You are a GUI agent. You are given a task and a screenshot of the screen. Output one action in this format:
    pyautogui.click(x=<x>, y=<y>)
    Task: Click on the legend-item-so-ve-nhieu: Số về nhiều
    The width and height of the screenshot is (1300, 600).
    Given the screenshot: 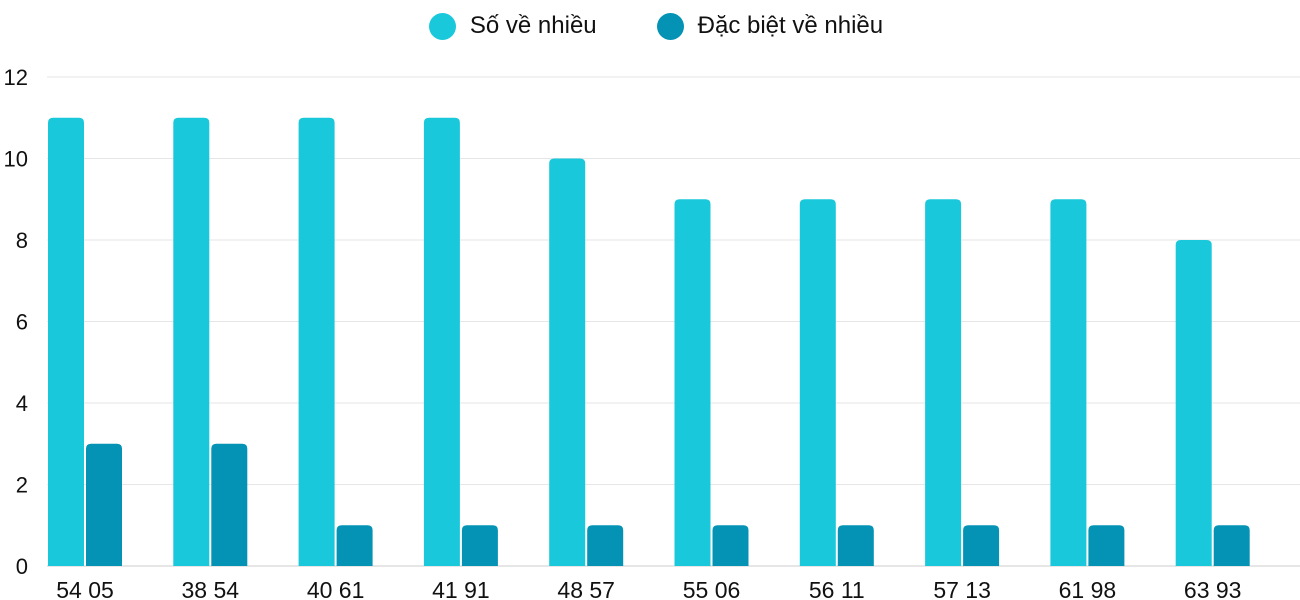 What is the action you would take?
    pyautogui.click(x=512, y=26)
    